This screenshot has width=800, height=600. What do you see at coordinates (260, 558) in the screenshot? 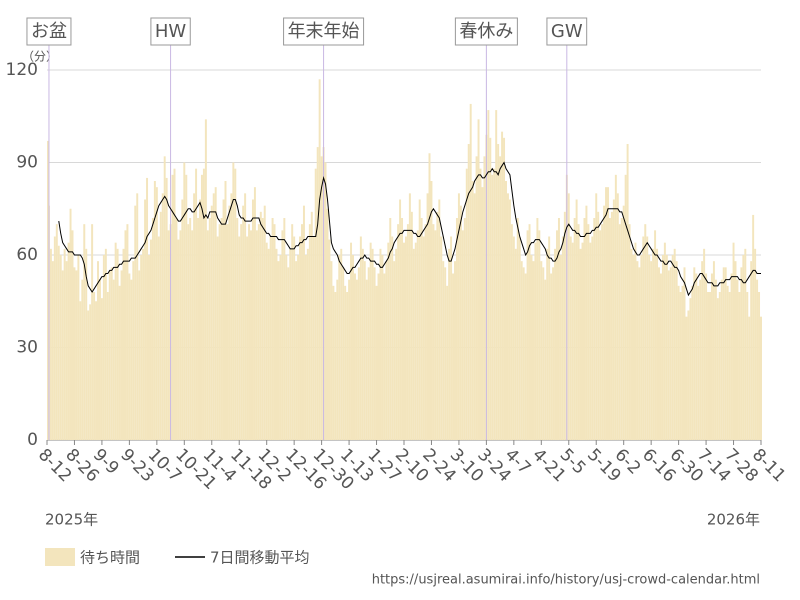
I see `legend-label: 7日間移動平均` at bounding box center [260, 558].